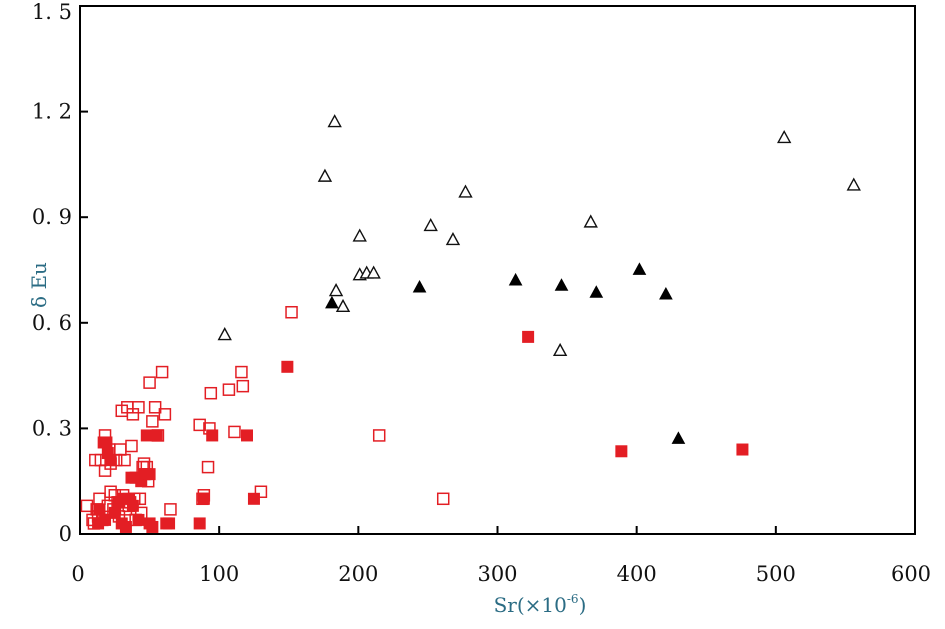  What do you see at coordinates (358, 574) in the screenshot?
I see `x-tick-label: 200` at bounding box center [358, 574].